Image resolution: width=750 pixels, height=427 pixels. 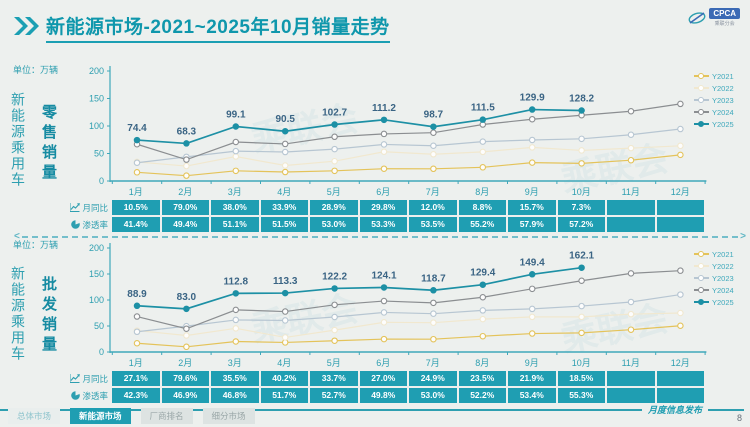 What do you see at coordinates (581, 395) in the screenshot?
I see `table-cell: 55.3%` at bounding box center [581, 395].